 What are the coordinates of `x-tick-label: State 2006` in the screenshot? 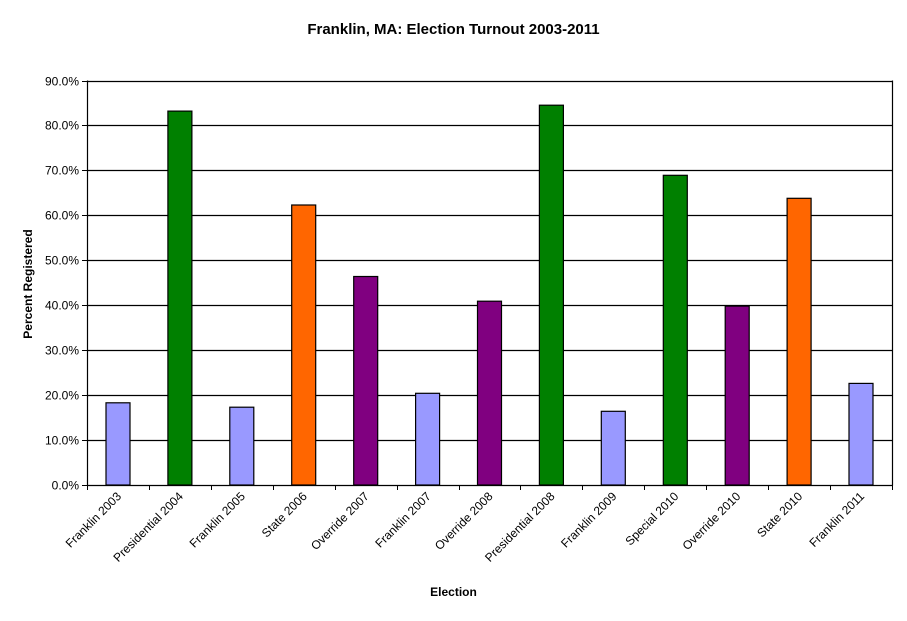 It's located at (284, 514).